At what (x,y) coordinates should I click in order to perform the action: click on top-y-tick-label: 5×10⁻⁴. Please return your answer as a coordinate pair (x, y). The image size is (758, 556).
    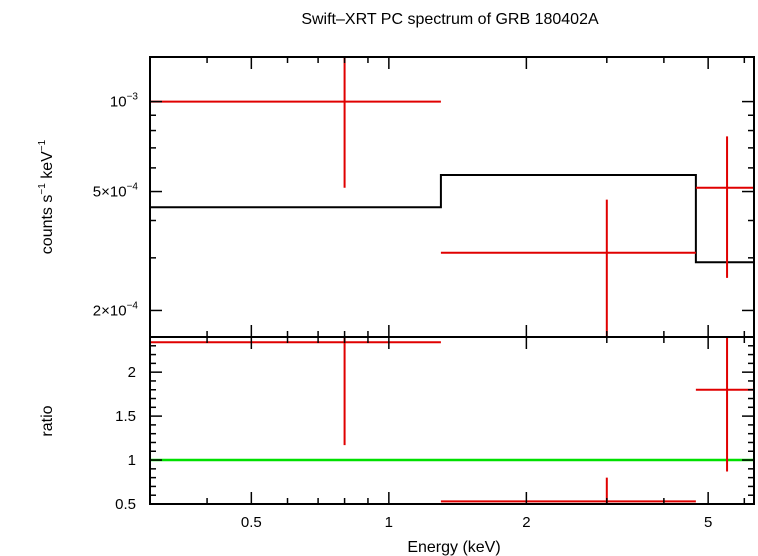
    Looking at the image, I should click on (116, 191).